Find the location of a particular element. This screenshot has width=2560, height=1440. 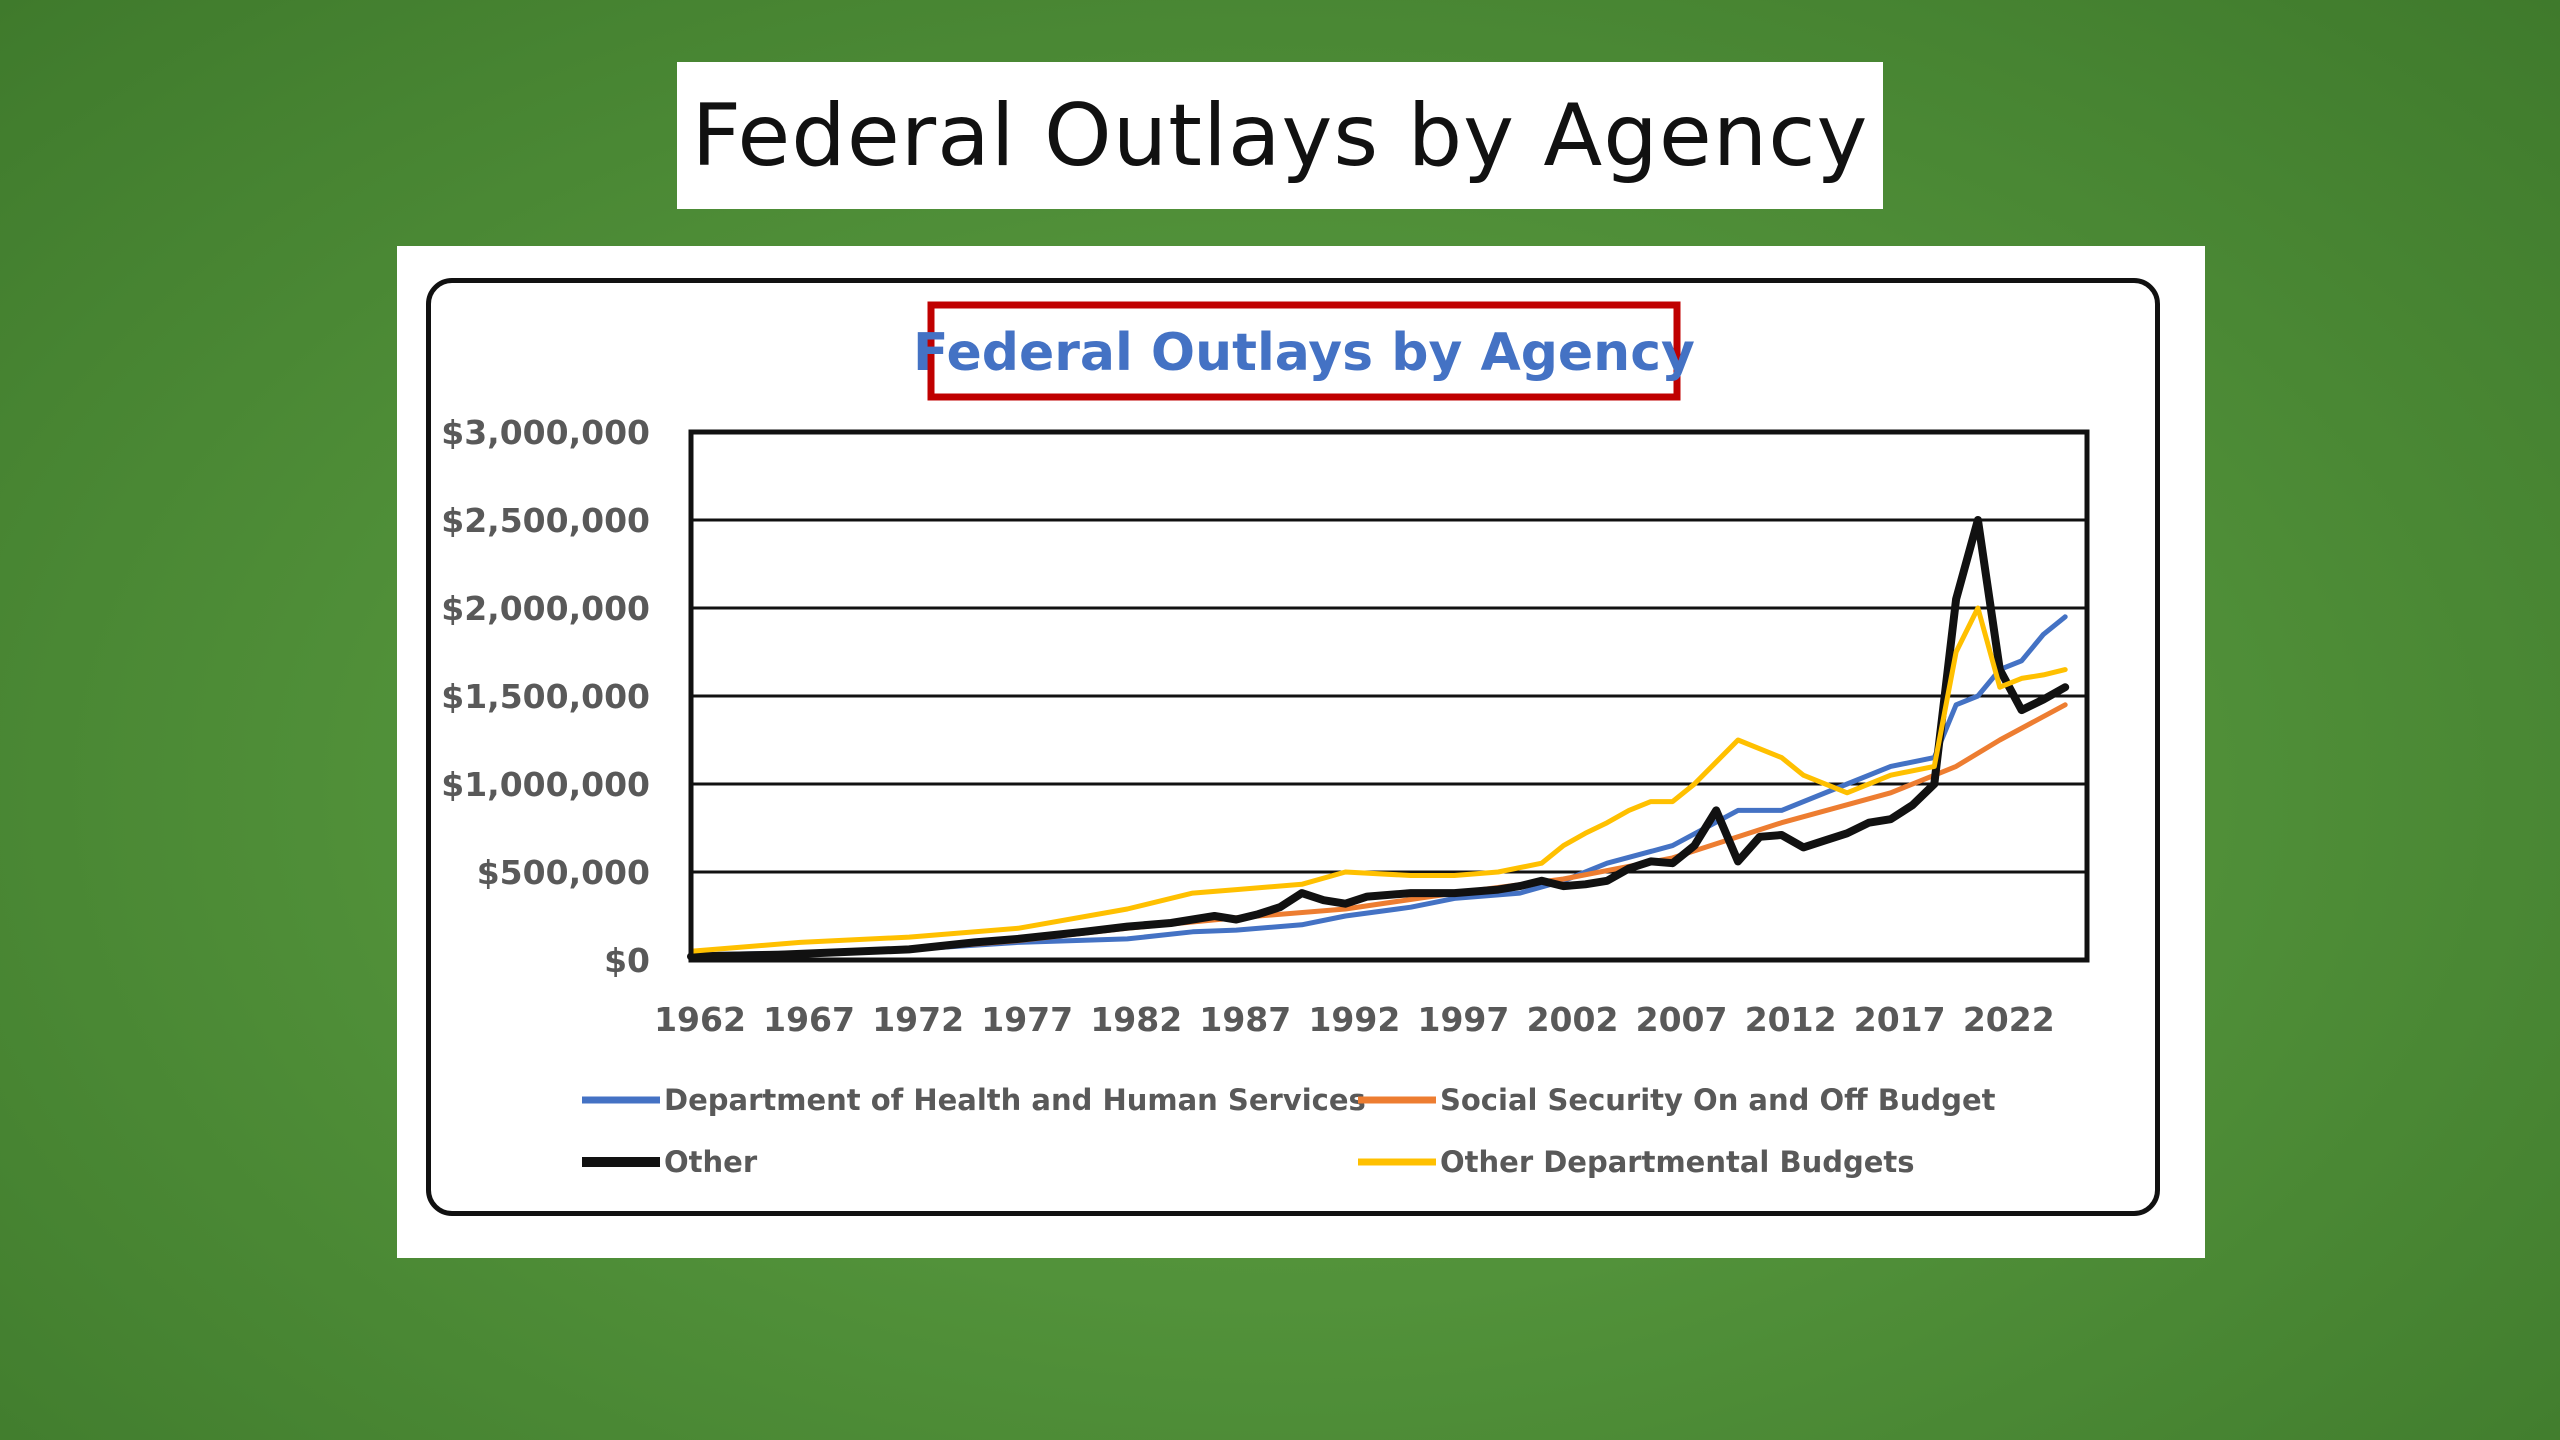

legend-label: Social Security On and Off Budget is located at coordinates (1718, 1100).